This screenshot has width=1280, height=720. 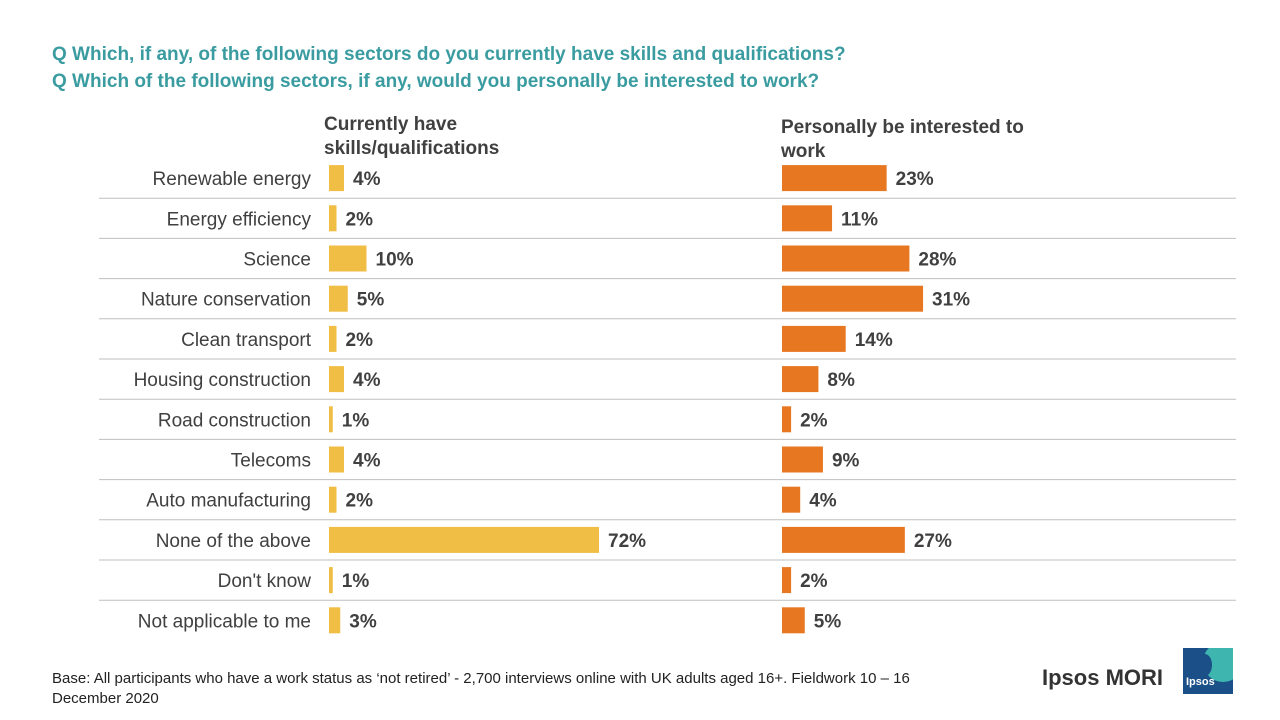 I want to click on series-header-skills: Currently have skills/qualifications, so click(x=412, y=136).